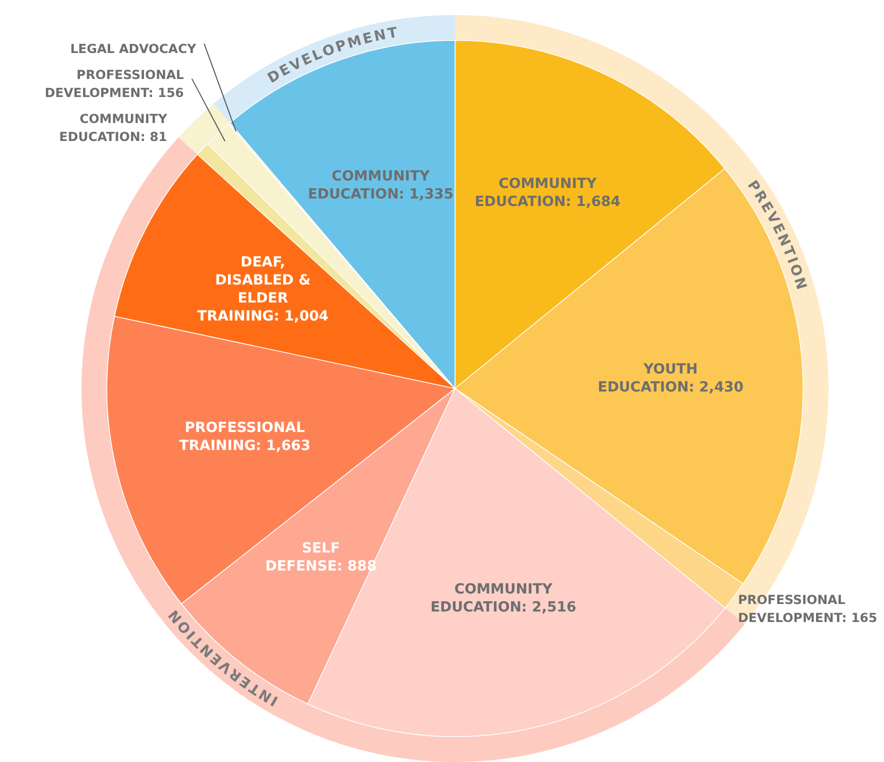  I want to click on slice-label: PROFESSIONAL TRAINING: 1,663, so click(244, 437).